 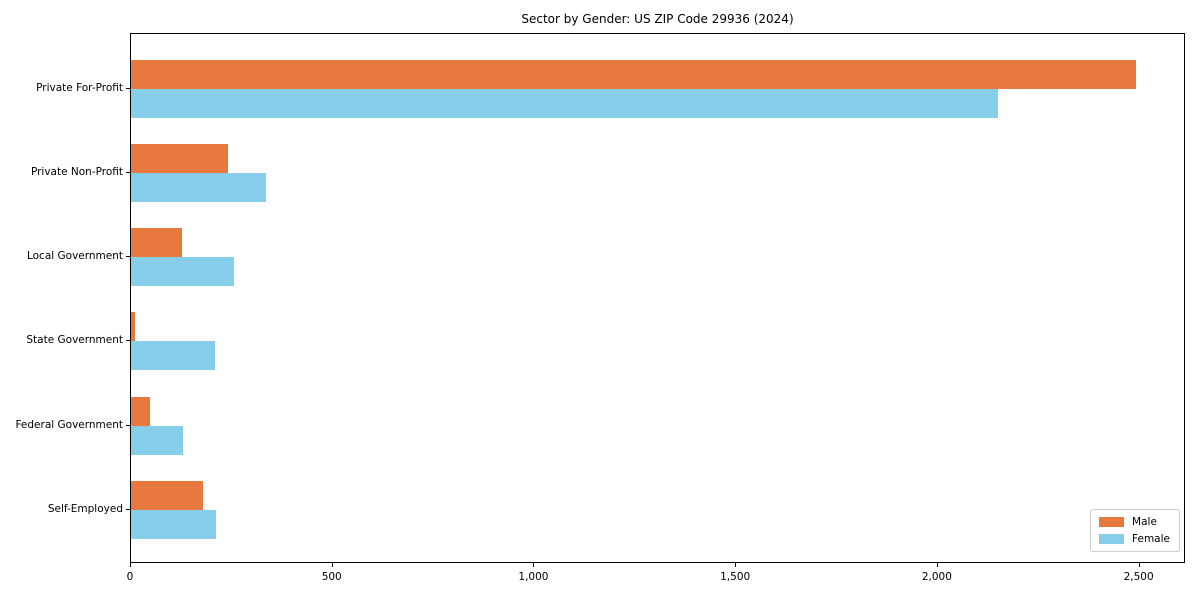 What do you see at coordinates (1135, 530) in the screenshot?
I see `legend: Male Female` at bounding box center [1135, 530].